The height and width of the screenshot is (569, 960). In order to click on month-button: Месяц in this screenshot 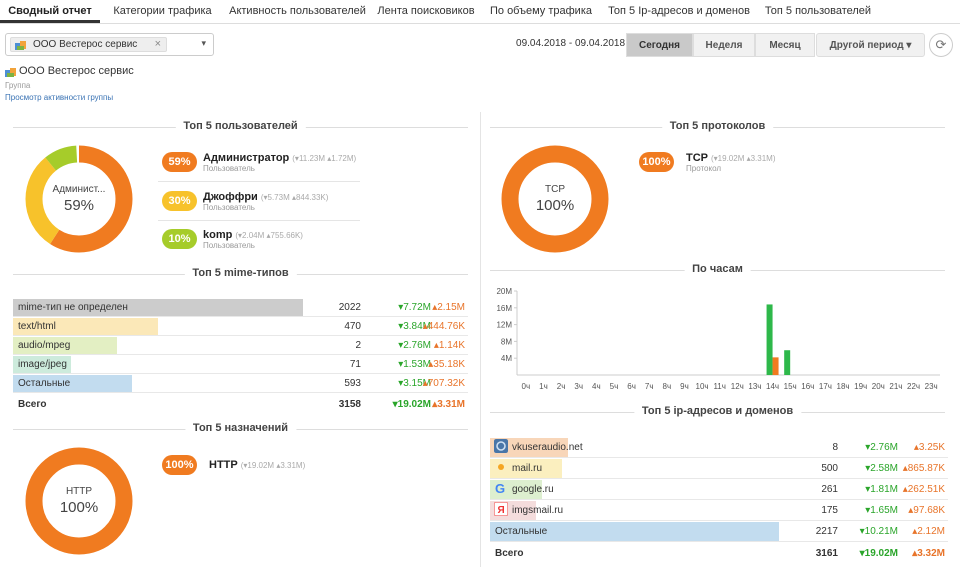, I will do `click(785, 45)`.